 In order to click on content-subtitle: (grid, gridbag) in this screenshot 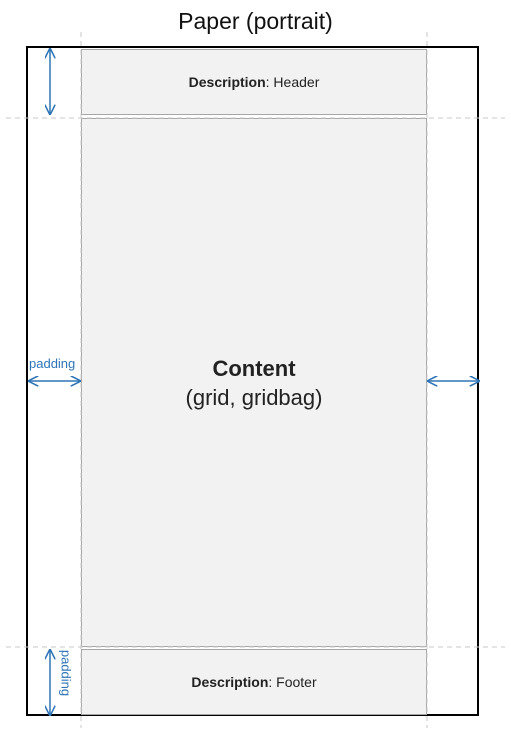, I will do `click(254, 397)`.